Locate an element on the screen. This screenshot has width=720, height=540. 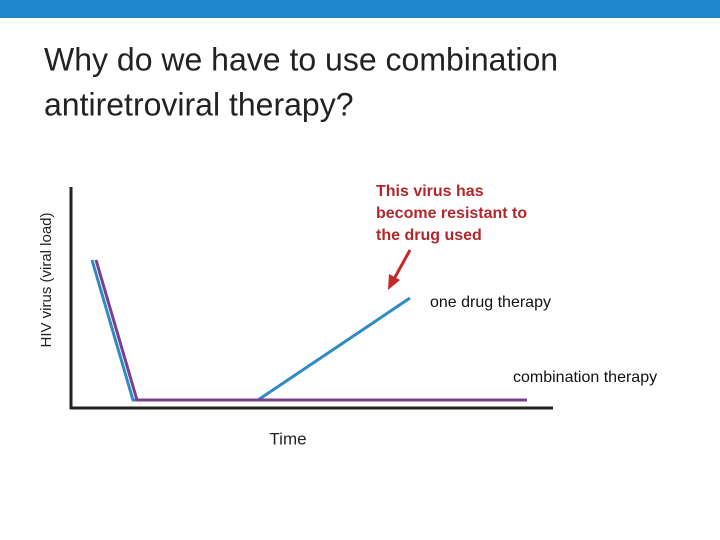
annotation-arrow is located at coordinates (402, 264).